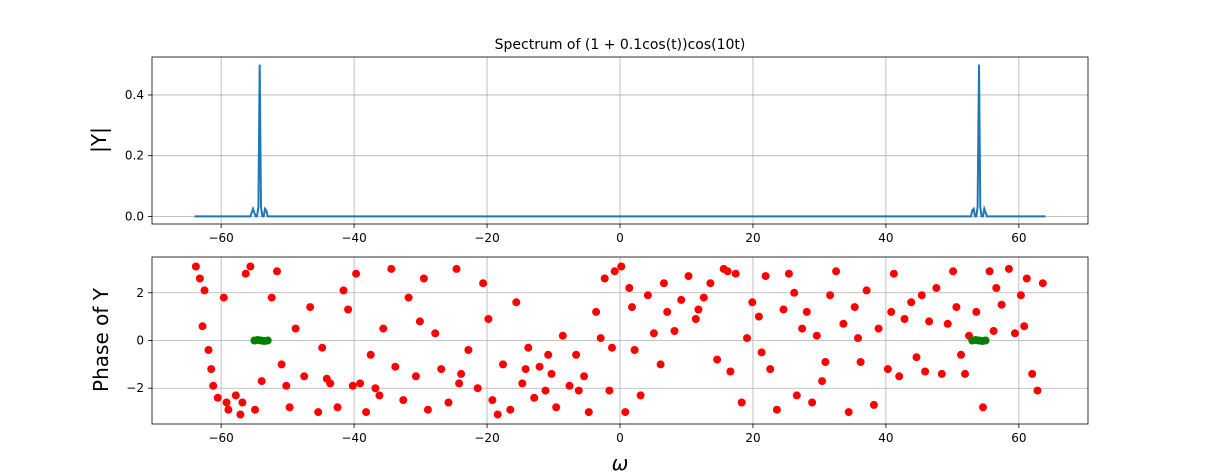  I want to click on x-tick-label: 40, so click(885, 238).